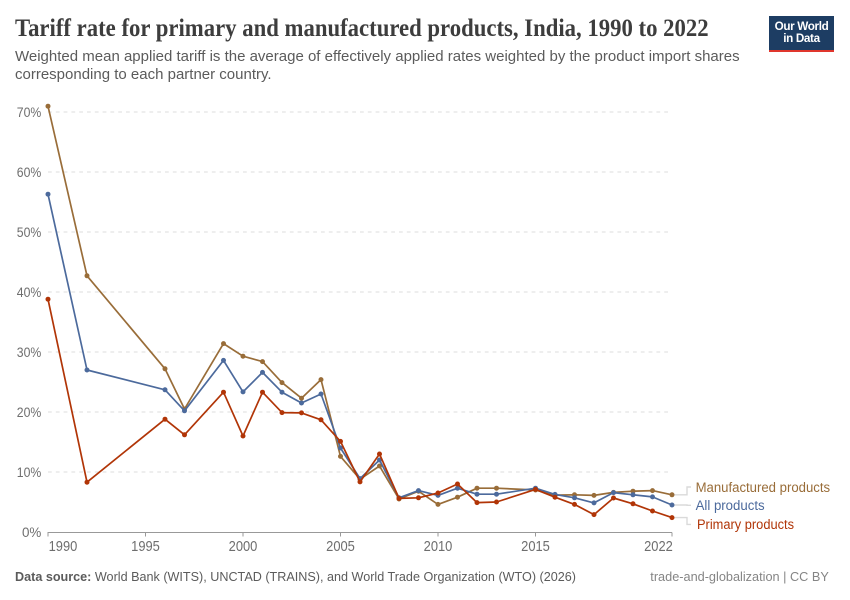 The width and height of the screenshot is (850, 600). What do you see at coordinates (29, 232) in the screenshot?
I see `svg-text: 50%` at bounding box center [29, 232].